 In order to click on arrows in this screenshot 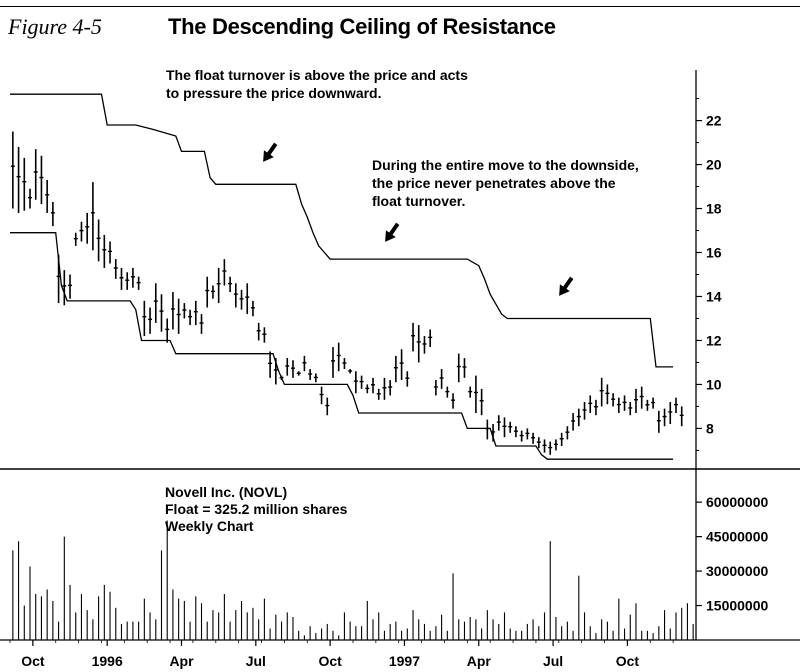, I will do `click(418, 219)`.